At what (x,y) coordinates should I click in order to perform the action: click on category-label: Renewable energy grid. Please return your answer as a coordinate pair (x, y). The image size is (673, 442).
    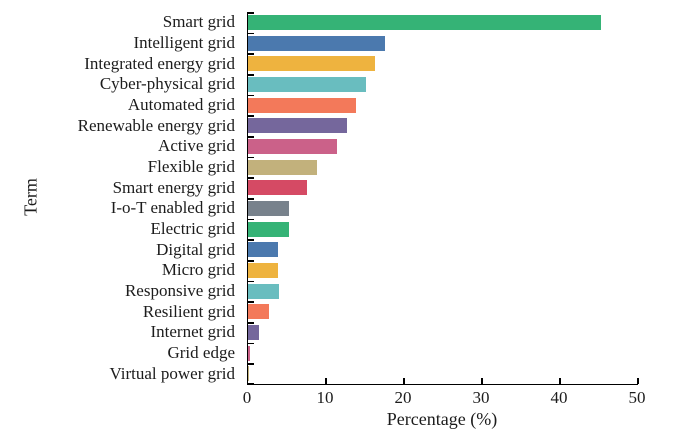
    Looking at the image, I should click on (156, 125).